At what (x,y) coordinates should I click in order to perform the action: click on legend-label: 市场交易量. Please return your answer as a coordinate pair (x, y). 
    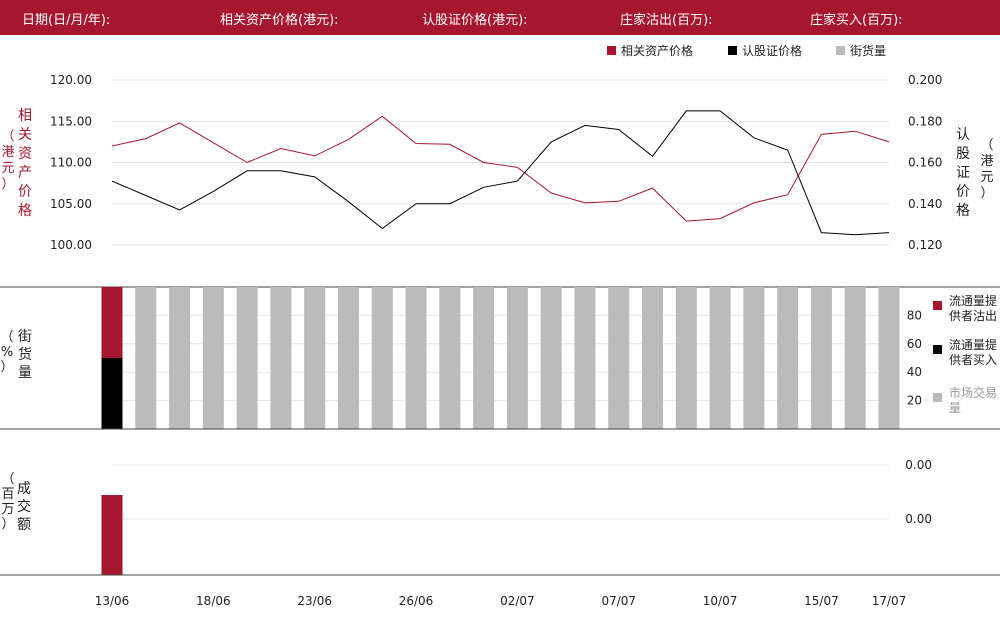
    Looking at the image, I should click on (973, 400).